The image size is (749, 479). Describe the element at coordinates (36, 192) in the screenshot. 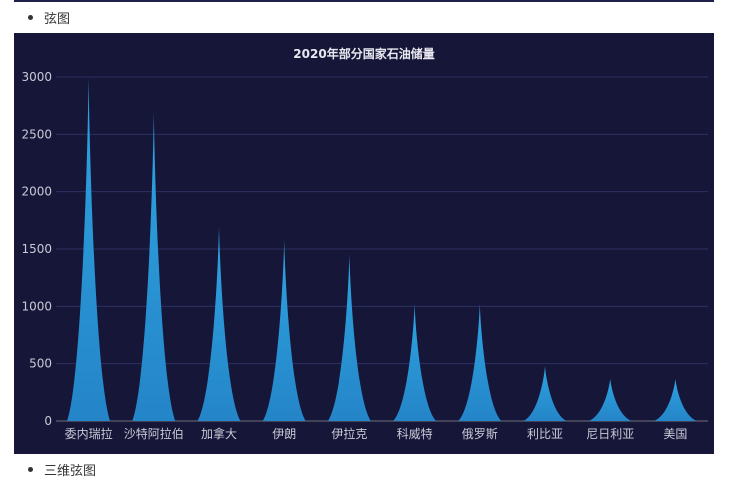

I see `y-tick-label: 2000` at that location.